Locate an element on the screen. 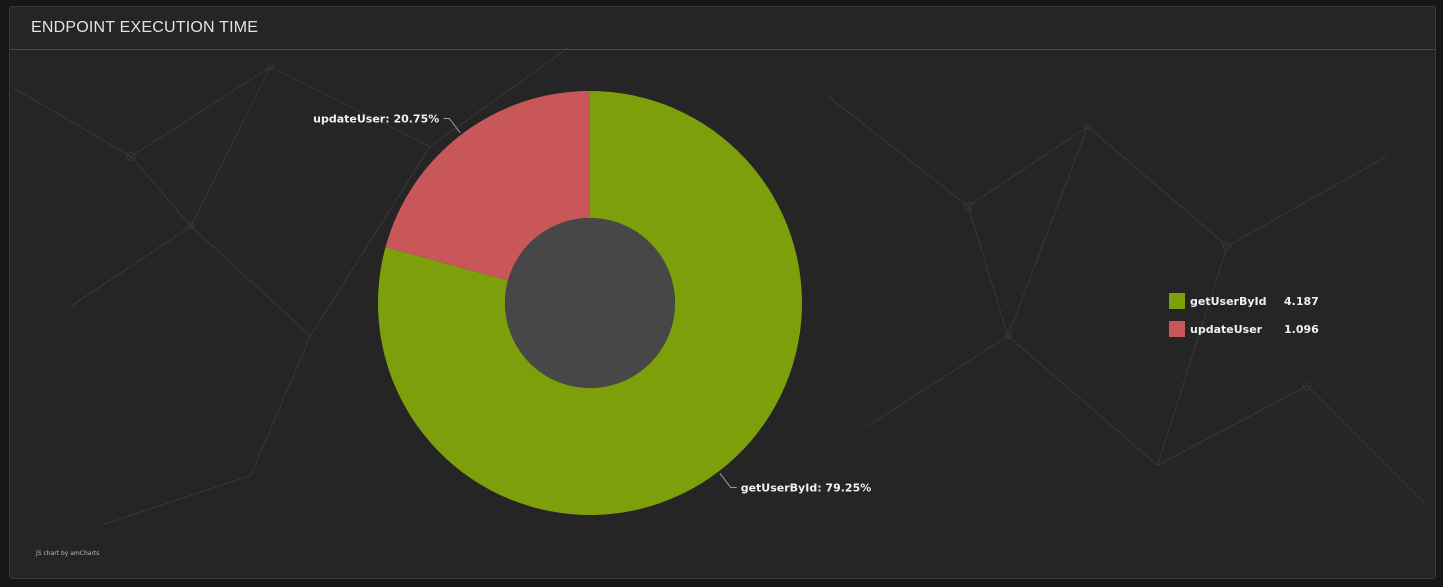  legend: getUserById 4.187 updateUser 1.096 is located at coordinates (1244, 315).